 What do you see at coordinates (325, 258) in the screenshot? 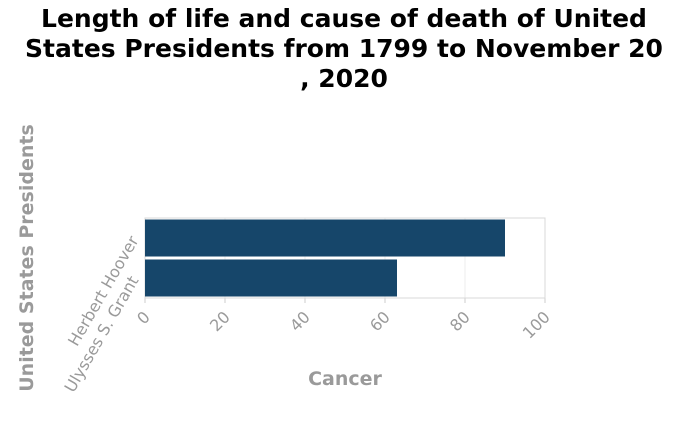
I see `bars` at bounding box center [325, 258].